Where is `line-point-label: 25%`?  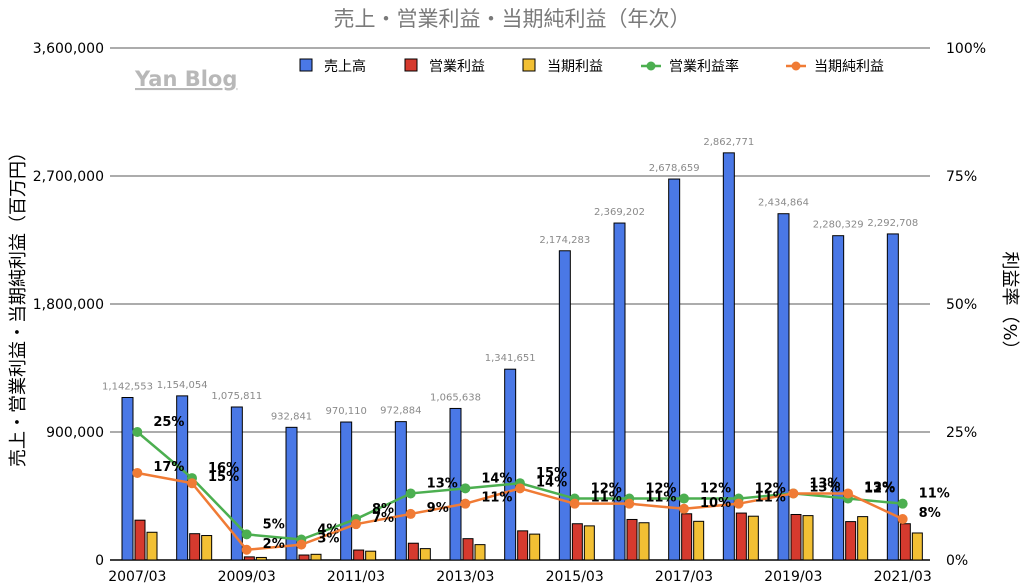
line-point-label: 25% is located at coordinates (168, 422).